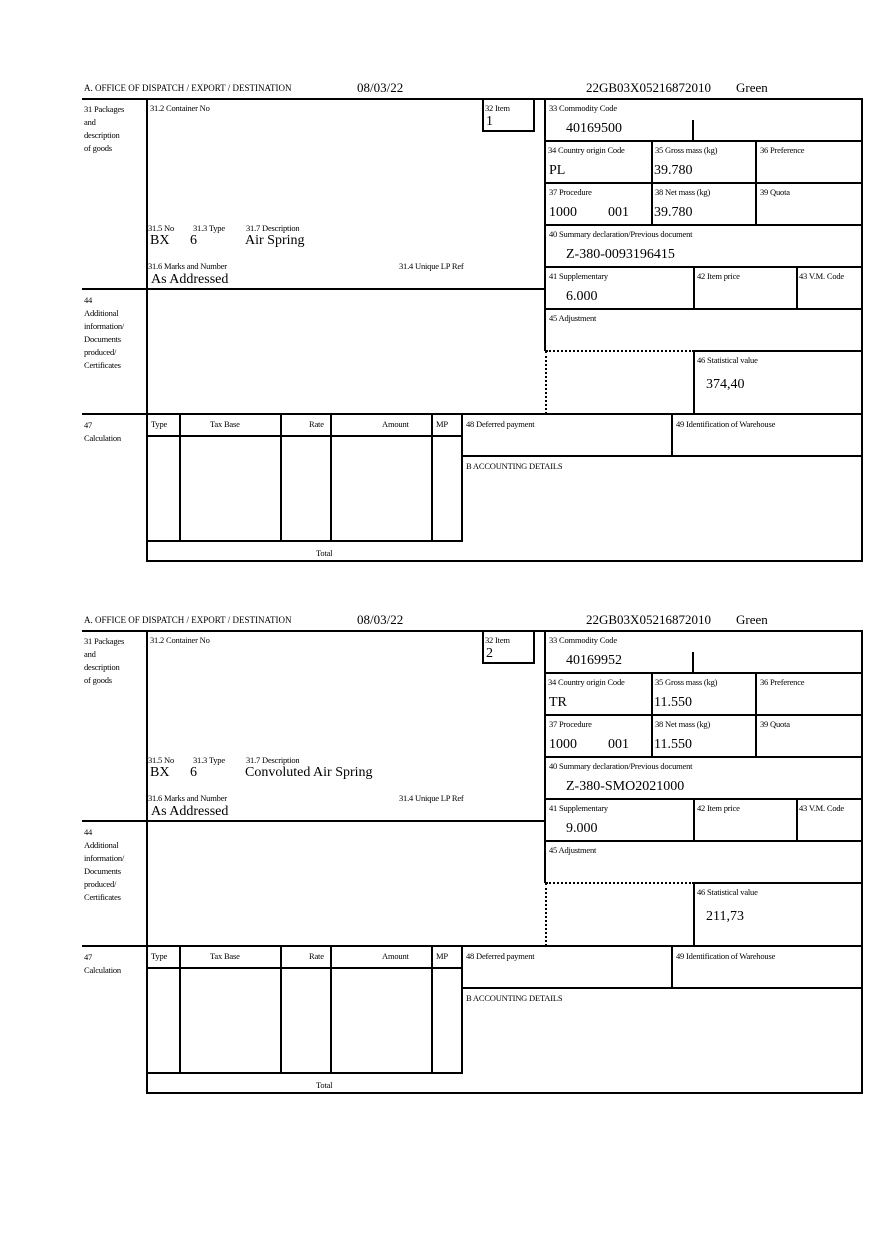  Describe the element at coordinates (673, 744) in the screenshot. I see `net-mass: 11.550` at that location.